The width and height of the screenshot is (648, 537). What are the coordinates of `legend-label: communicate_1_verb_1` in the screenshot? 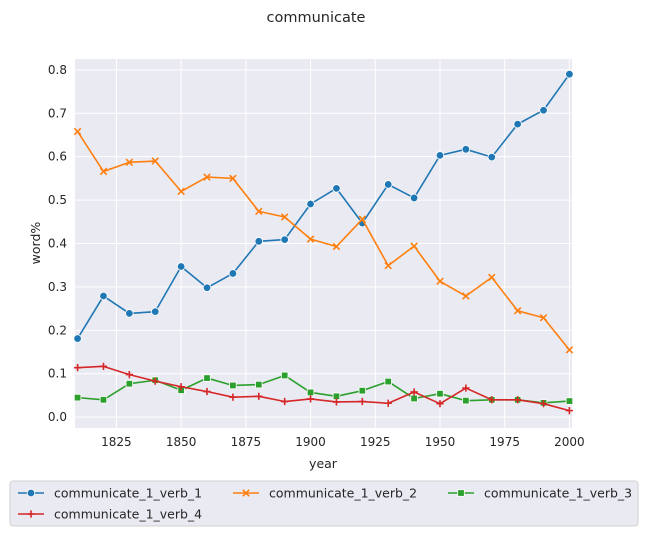 It's located at (128, 493).